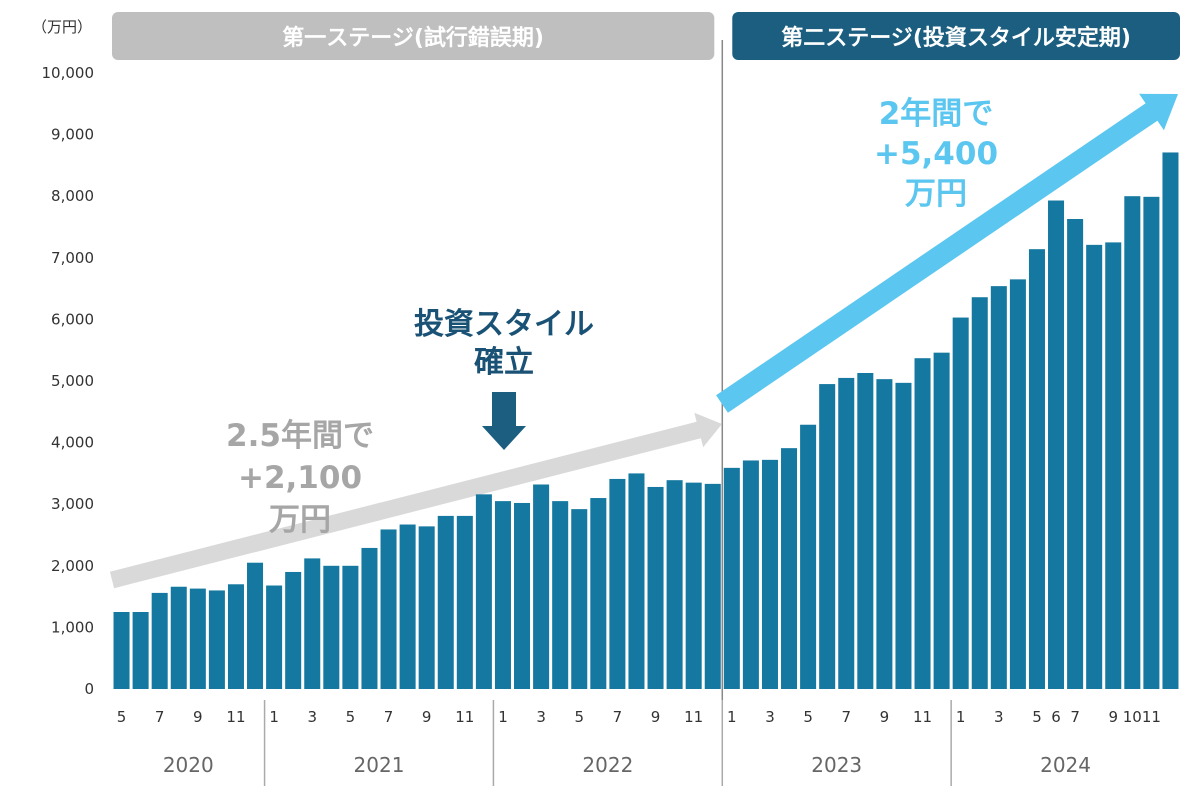  I want to click on stage-header-label: 第二ステージ(投資スタイル安定期), so click(956, 38).